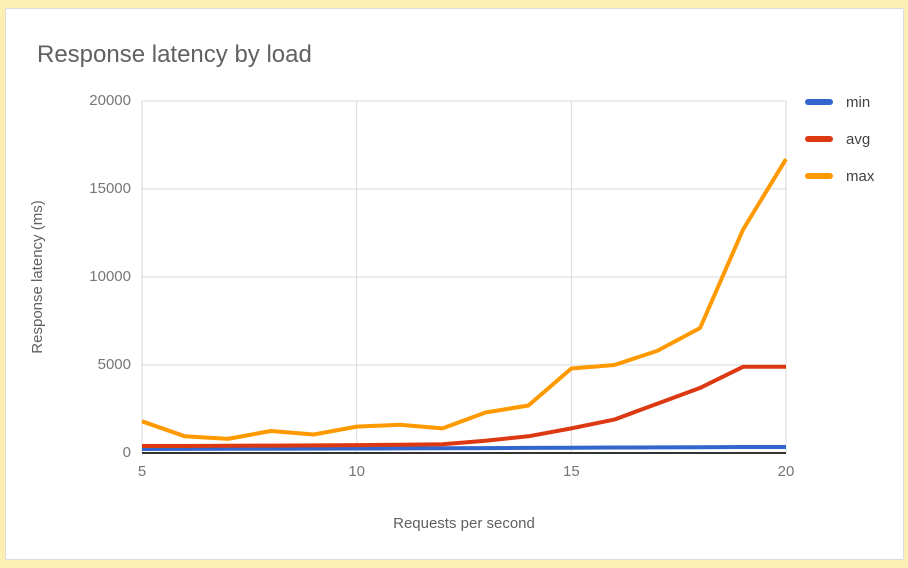  Describe the element at coordinates (839, 176) in the screenshot. I see `legend-item-max: max` at that location.